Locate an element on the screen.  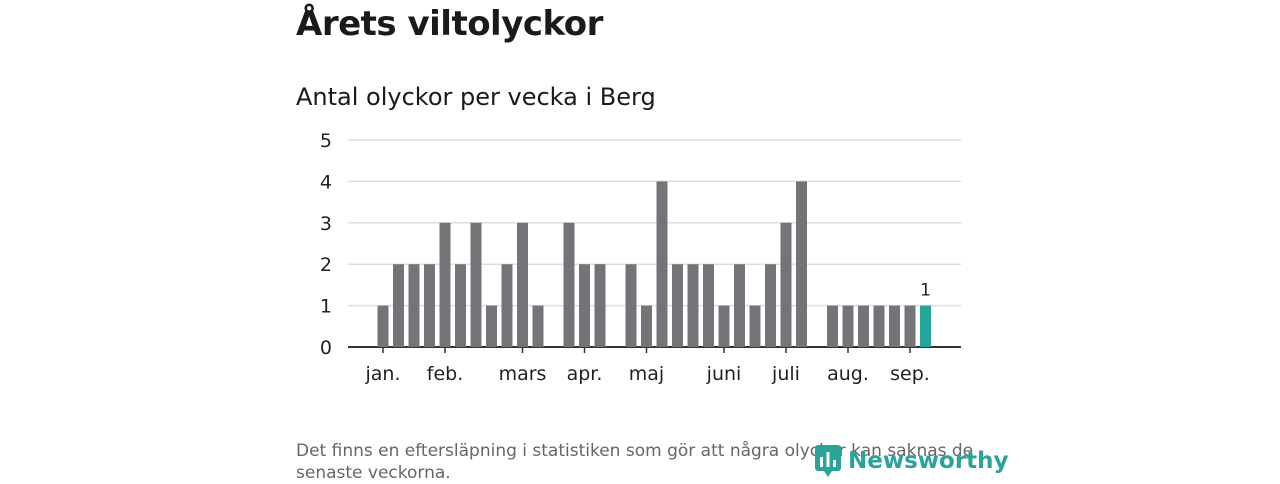
x-tick-label: juni is located at coordinates (724, 374).